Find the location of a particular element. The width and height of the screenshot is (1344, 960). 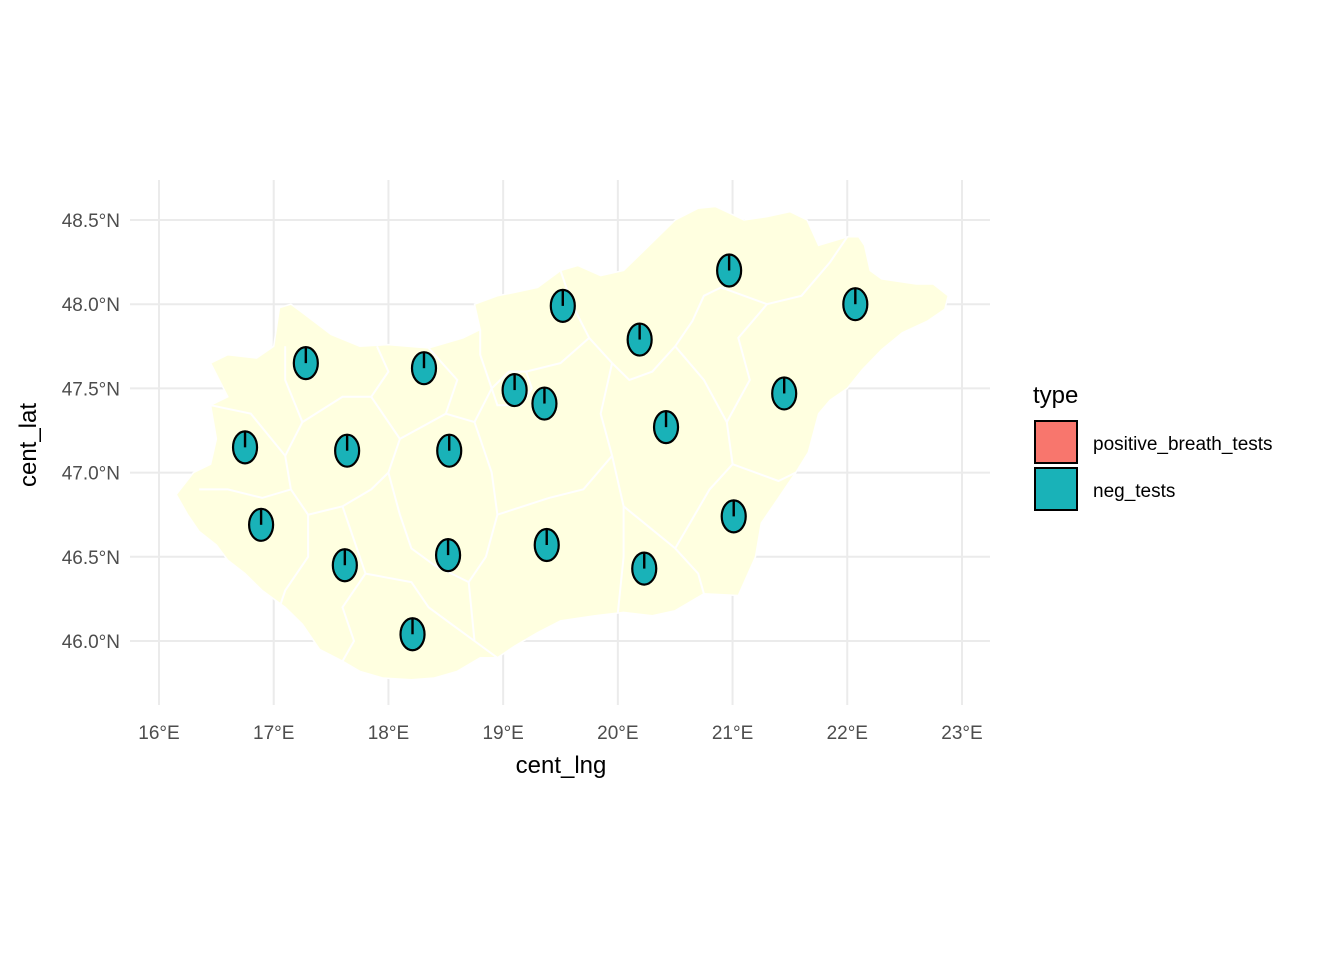

x-axis-title: cent_lng is located at coordinates (561, 765).